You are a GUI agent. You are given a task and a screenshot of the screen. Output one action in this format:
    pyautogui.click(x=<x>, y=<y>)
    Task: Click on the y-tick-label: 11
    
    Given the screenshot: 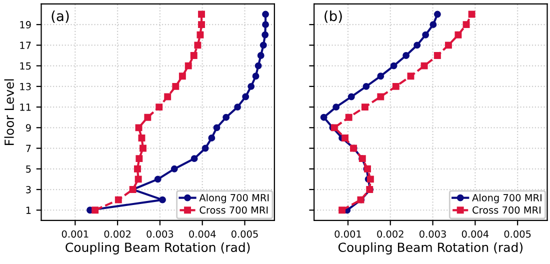 What is the action you would take?
    pyautogui.click(x=25, y=107)
    